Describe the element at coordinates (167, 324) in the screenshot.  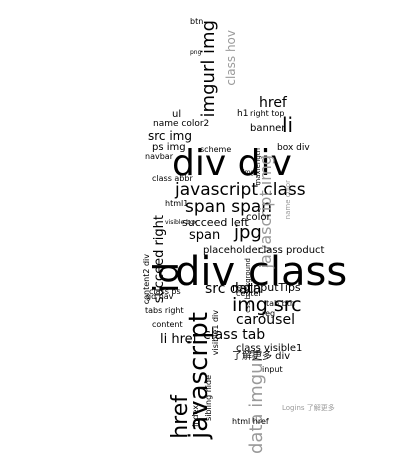
I see `cloud-word: content` at that location.